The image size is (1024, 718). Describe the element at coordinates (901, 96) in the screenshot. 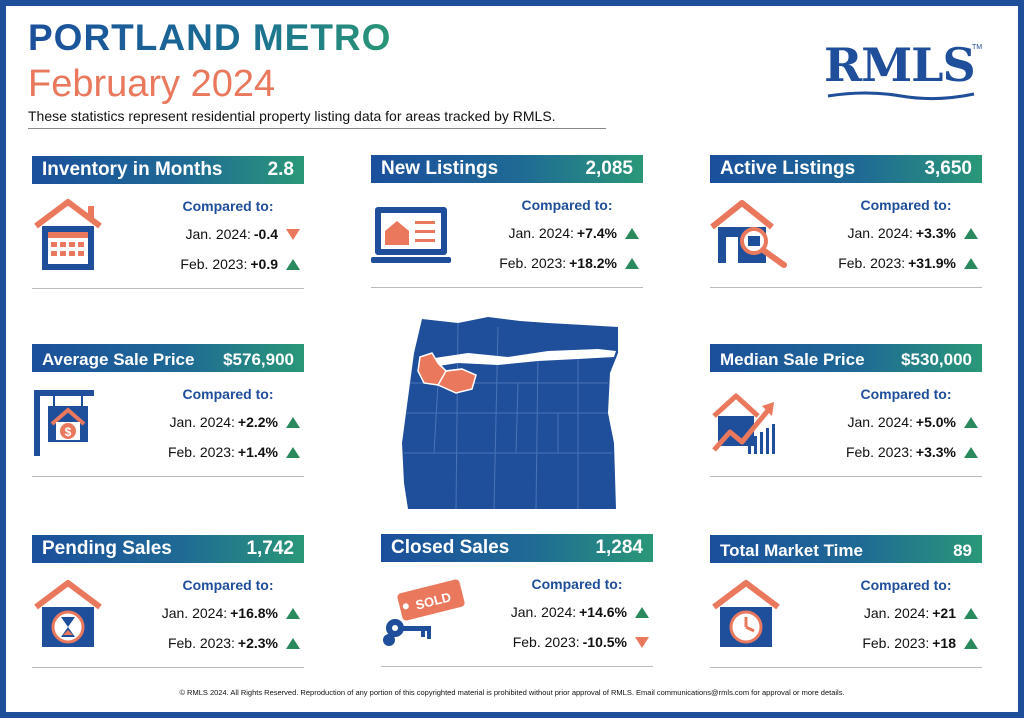

I see `logo-swoosh-icon` at that location.